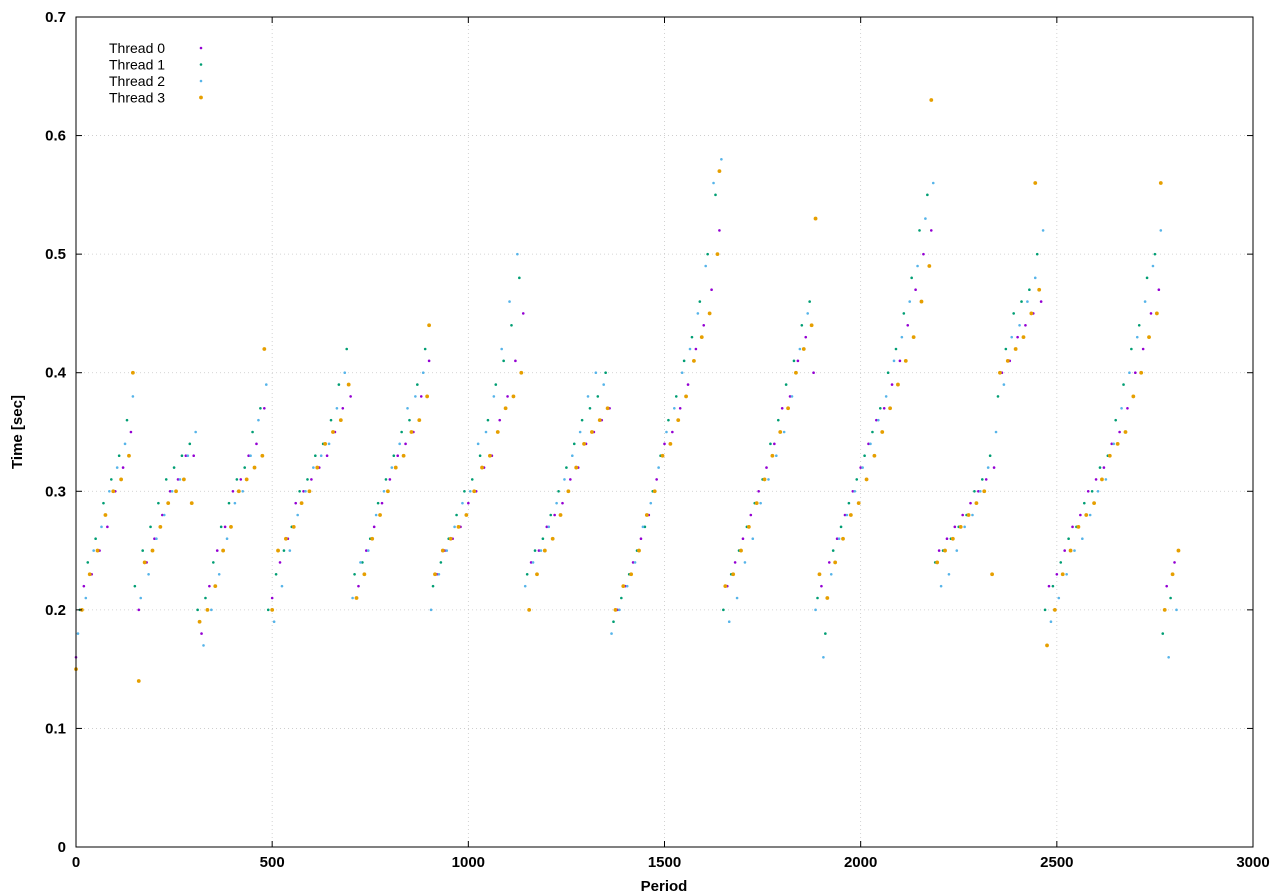 The width and height of the screenshot is (1280, 896). What do you see at coordinates (860, 862) in the screenshot?
I see `x-tick-label: 2000` at bounding box center [860, 862].